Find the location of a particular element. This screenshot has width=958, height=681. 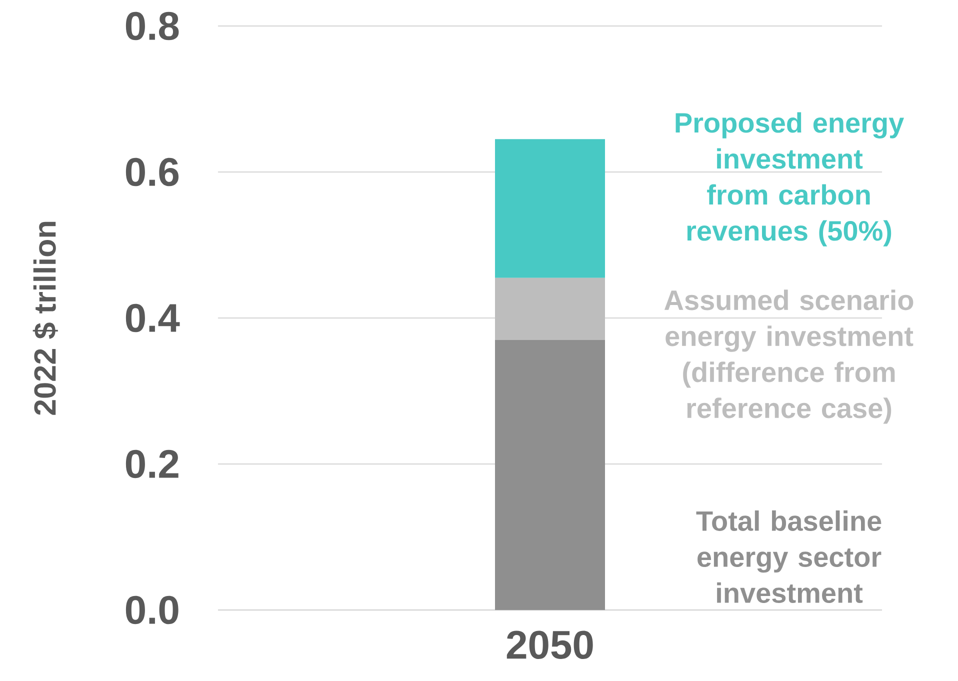

text: Total baseline energy sector investment is located at coordinates (789, 556).